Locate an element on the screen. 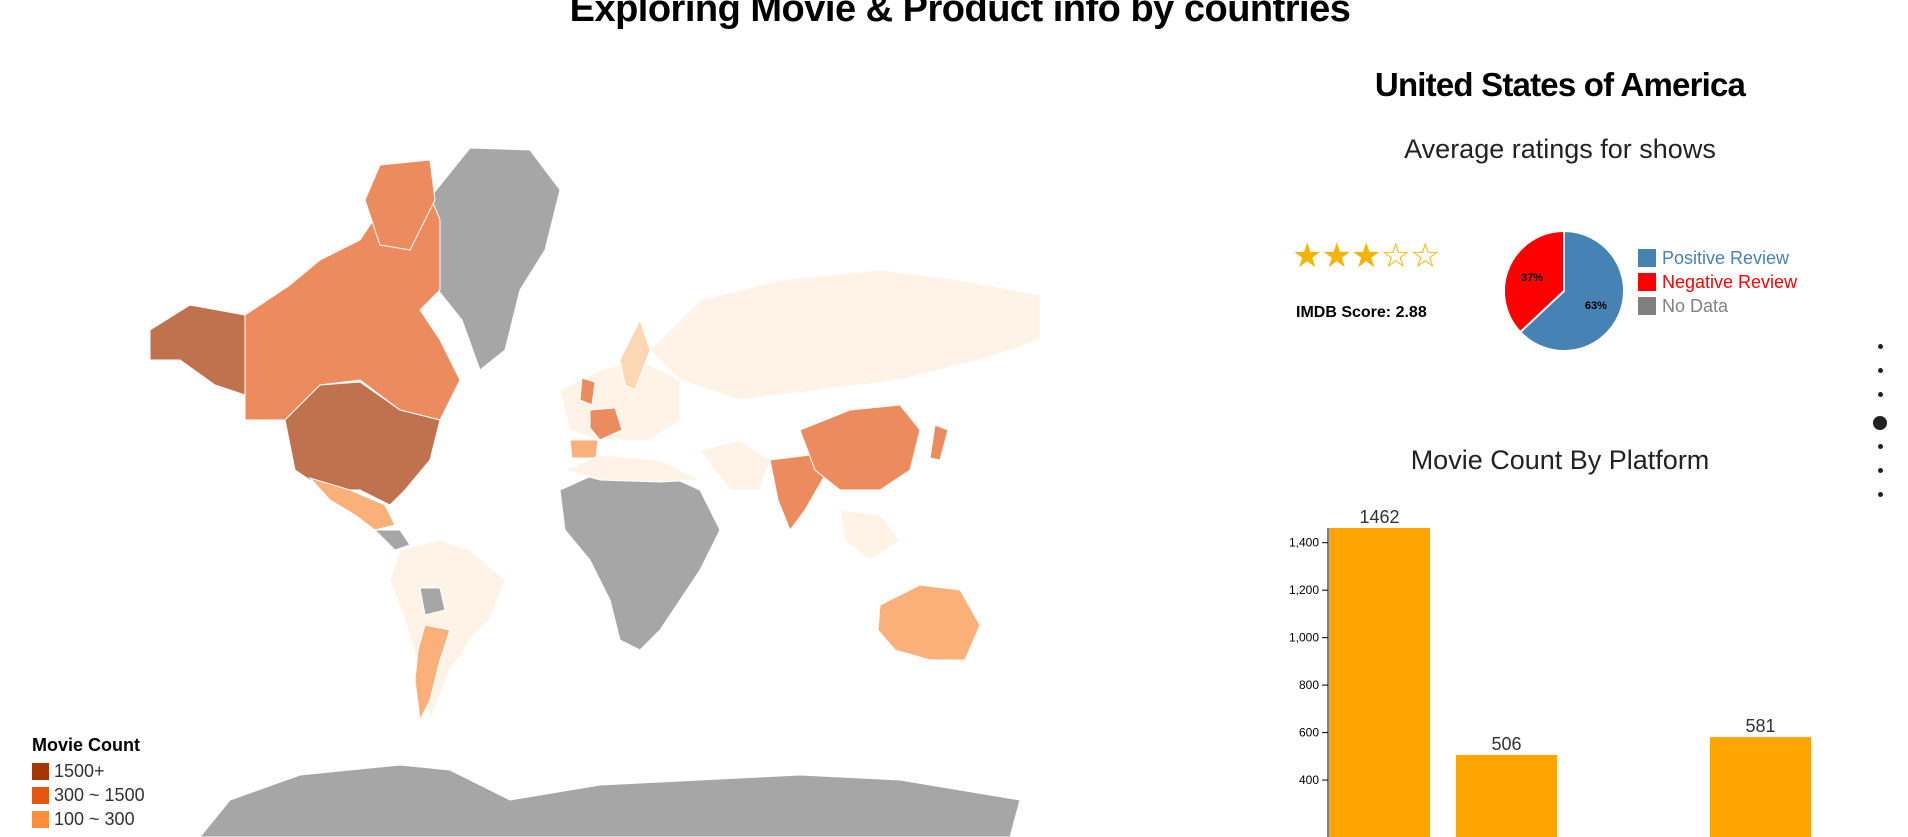 The height and width of the screenshot is (837, 1908). country-china is located at coordinates (860, 447).